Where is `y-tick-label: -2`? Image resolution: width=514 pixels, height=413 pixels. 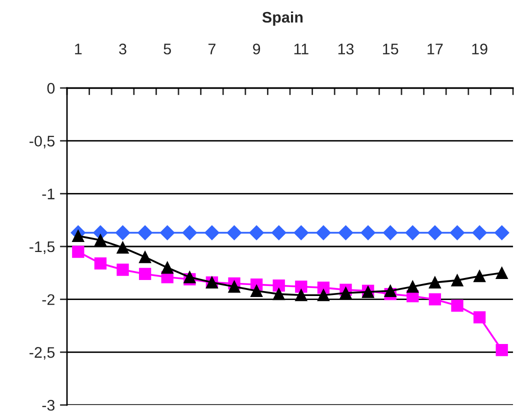 y-tick-label: -2 is located at coordinates (48, 299).